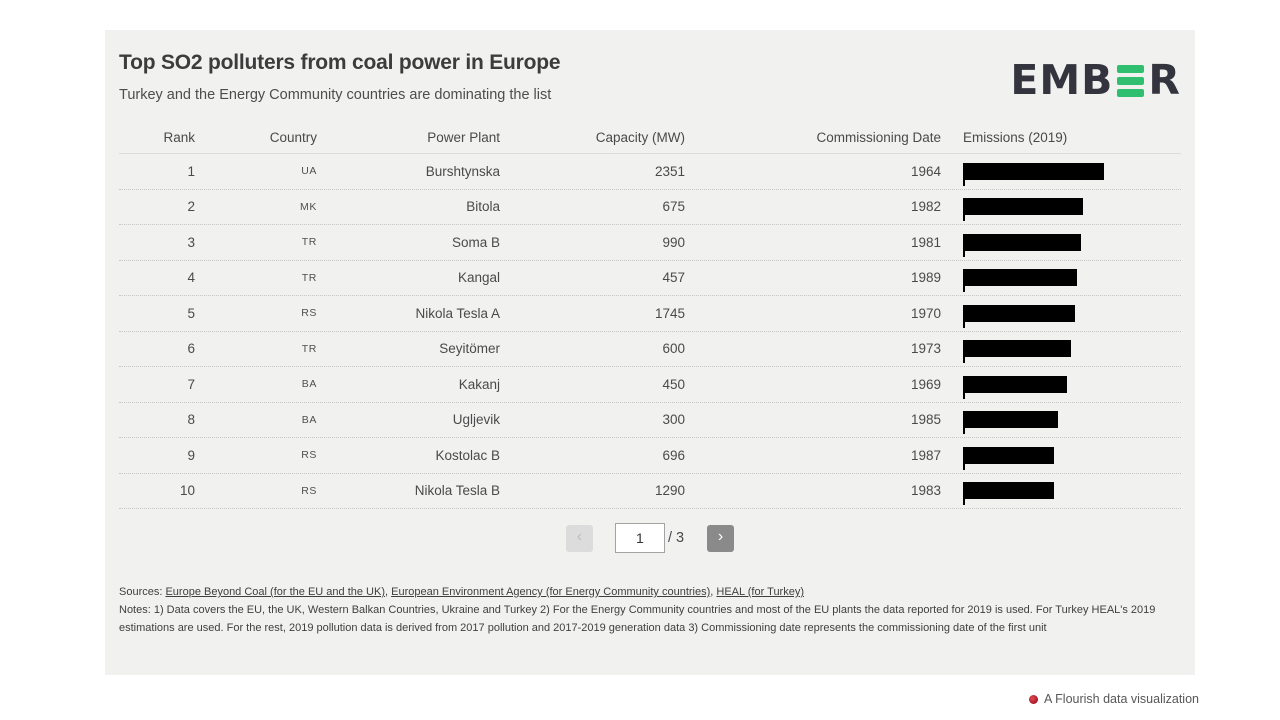 Image resolution: width=1280 pixels, height=720 pixels. Describe the element at coordinates (650, 456) in the screenshot. I see `table-row: 9 RS Kostolac B 696 1987` at that location.